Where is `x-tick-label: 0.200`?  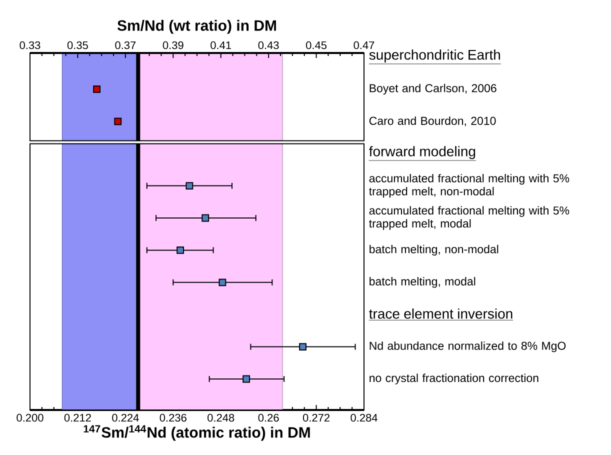
x-tick-label: 0.200 is located at coordinates (30, 418).